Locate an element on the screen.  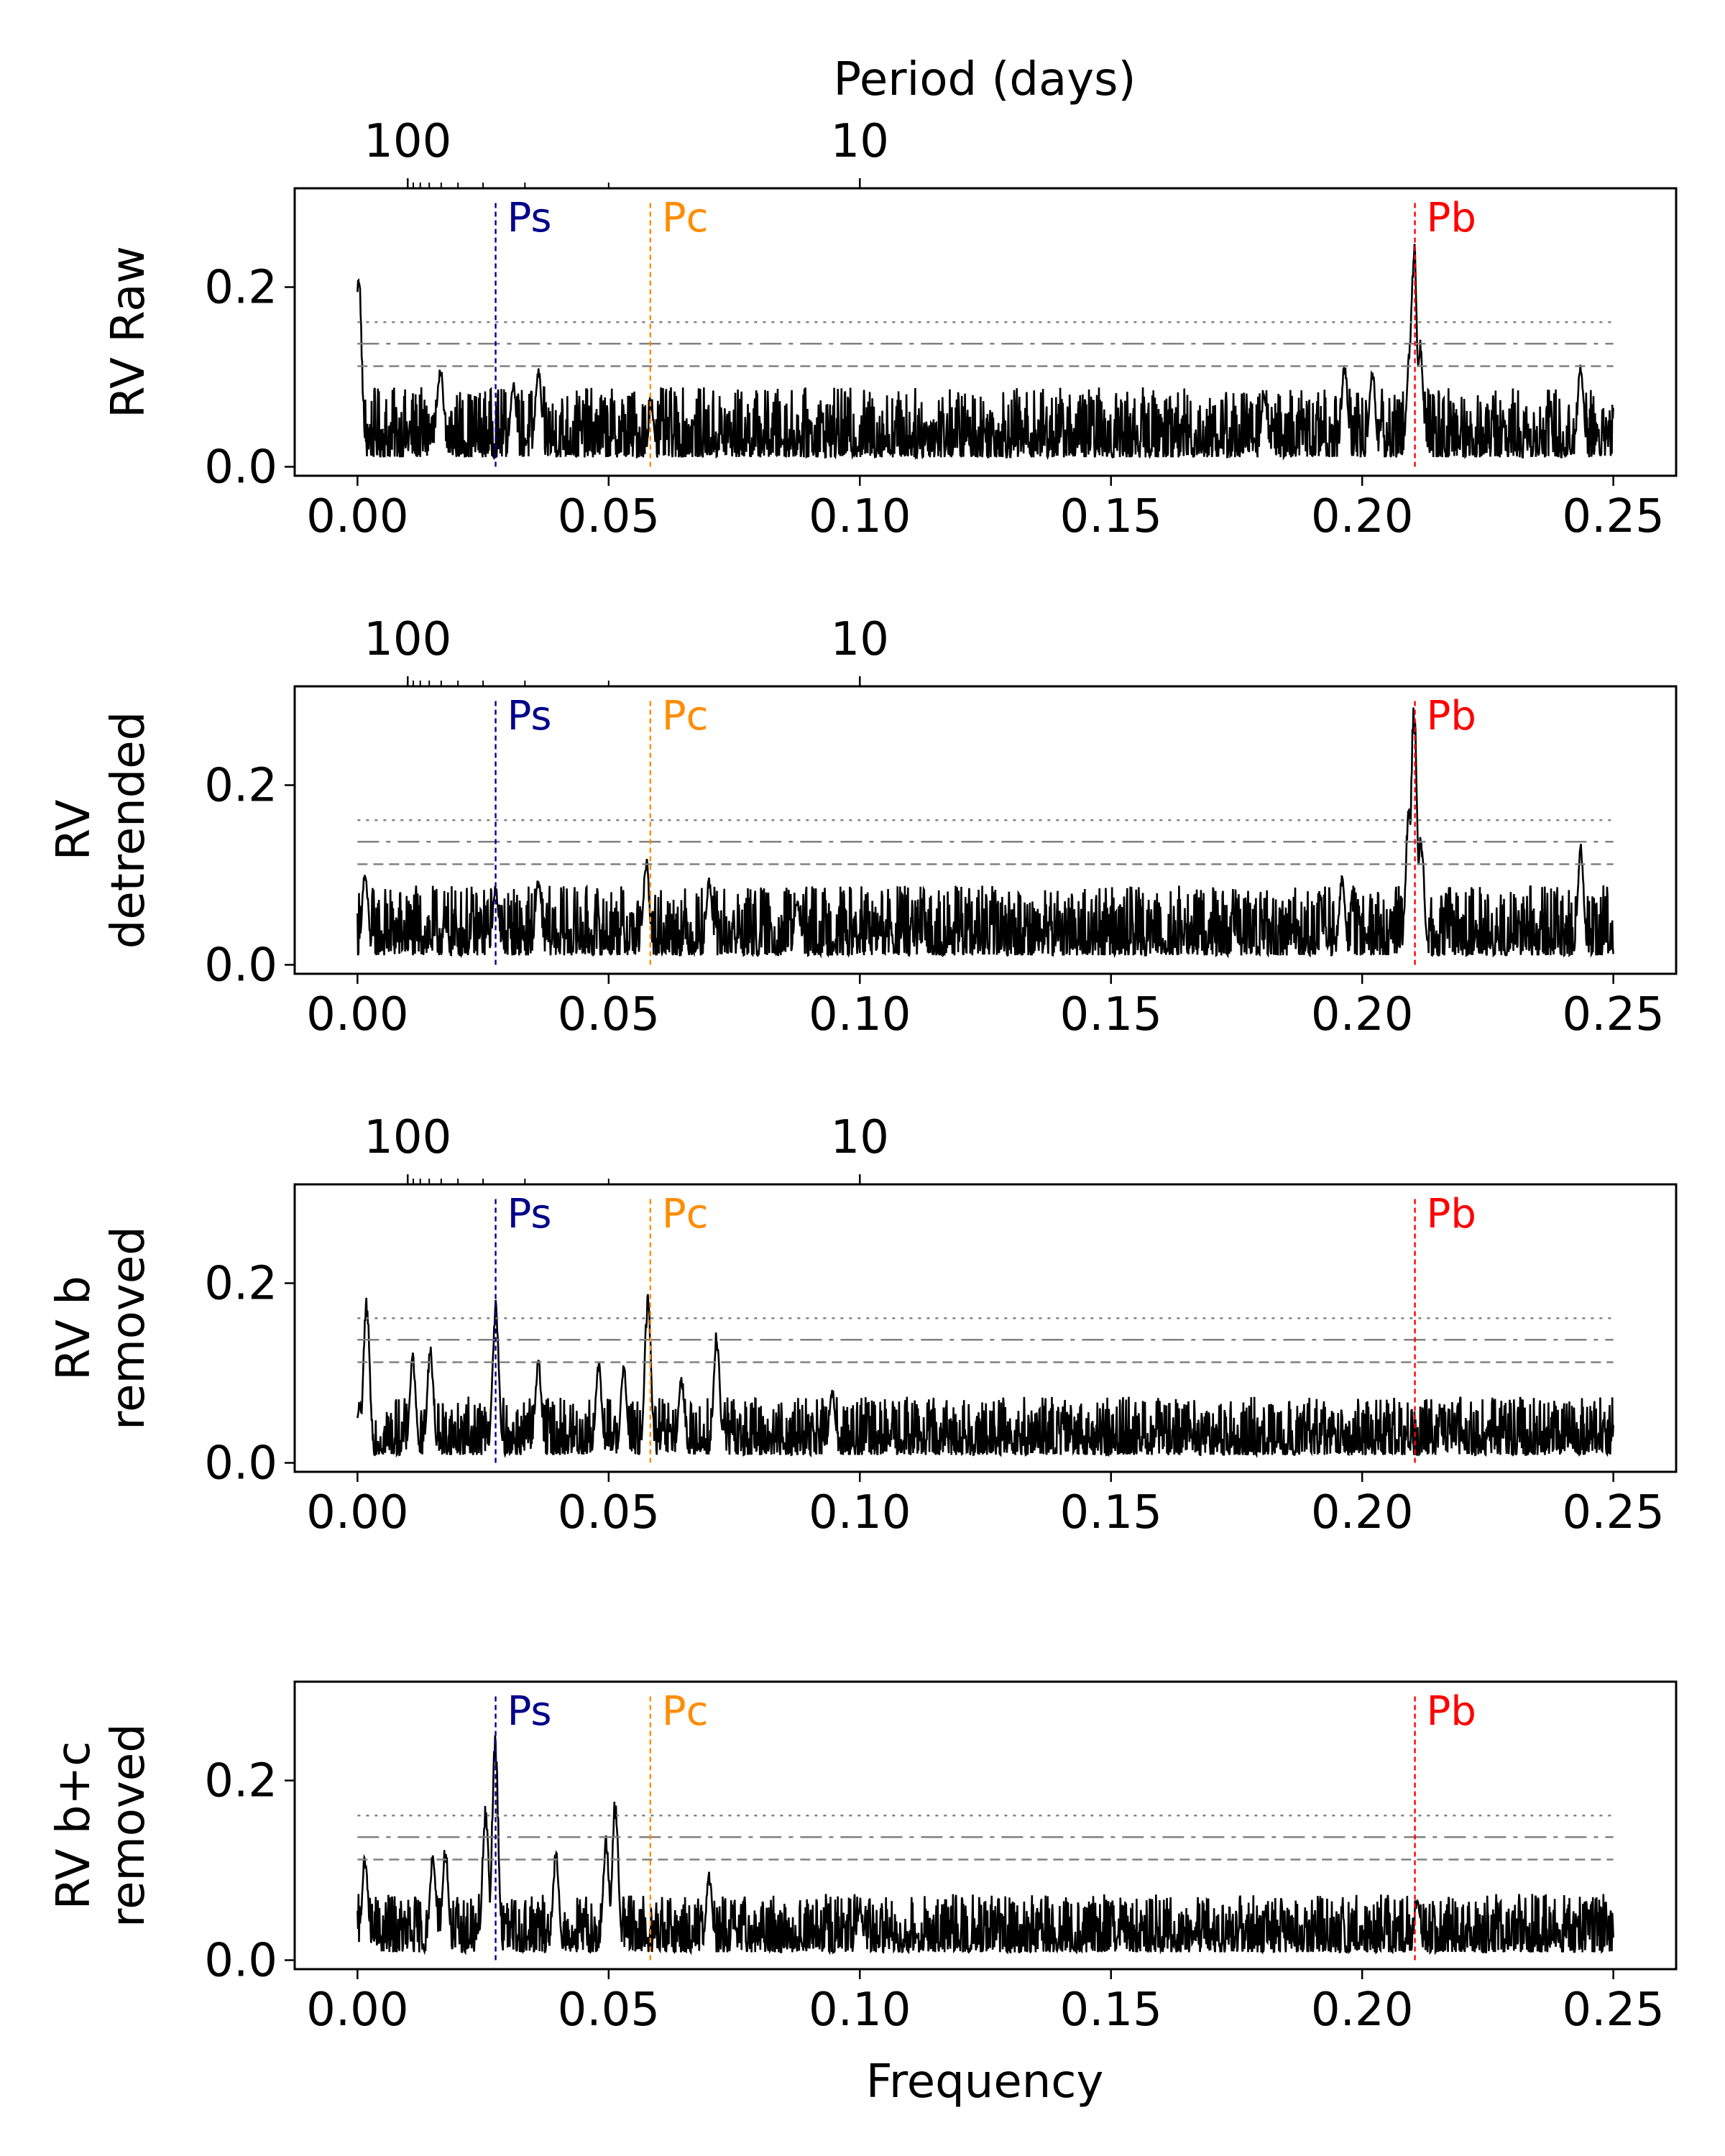
y-axis-label: RV Raw is located at coordinates (128, 332).